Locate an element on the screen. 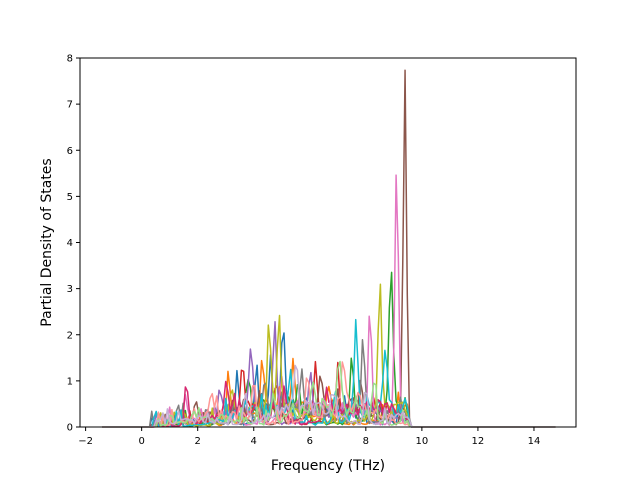  y-axis-label: Partial Density of States is located at coordinates (47, 242).